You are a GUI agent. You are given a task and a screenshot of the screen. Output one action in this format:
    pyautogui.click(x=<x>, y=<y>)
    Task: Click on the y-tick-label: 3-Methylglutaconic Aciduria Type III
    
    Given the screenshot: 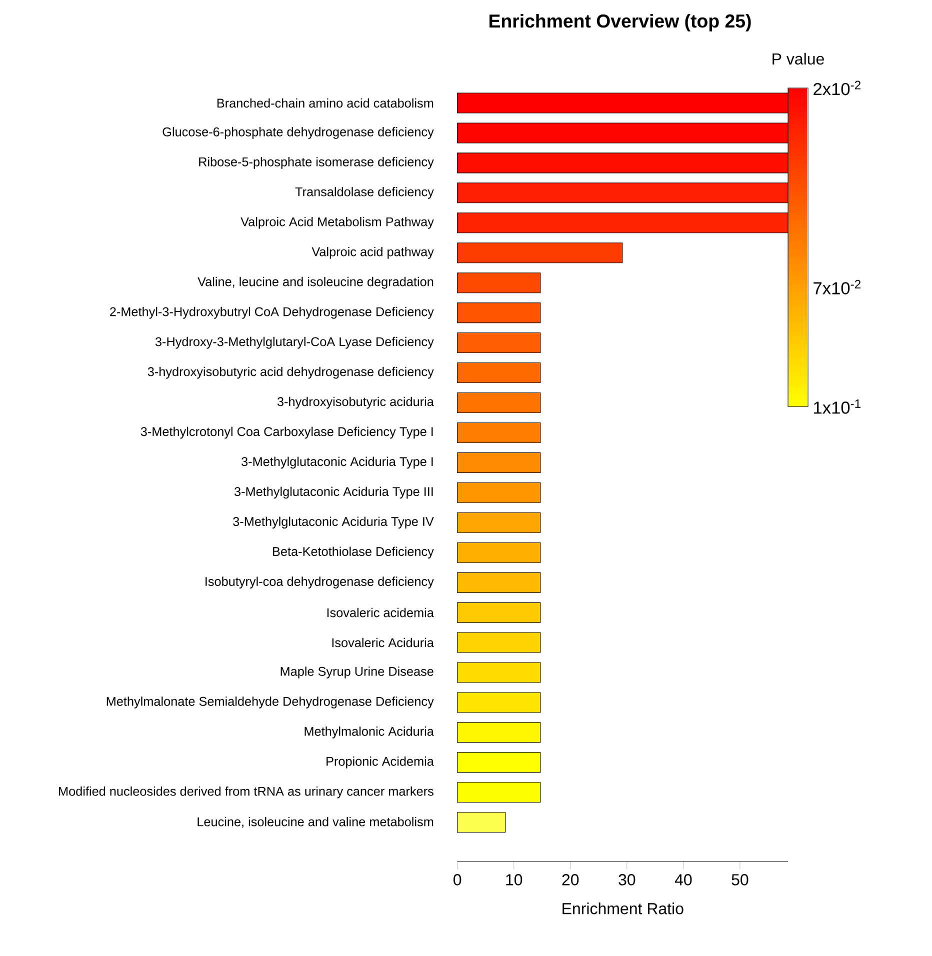 What is the action you would take?
    pyautogui.click(x=333, y=492)
    